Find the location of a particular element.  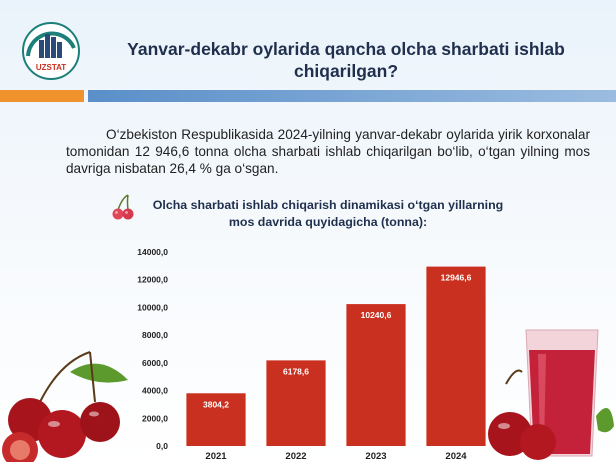

x-axis: 2021 2022 2023 2024 is located at coordinates (336, 456).